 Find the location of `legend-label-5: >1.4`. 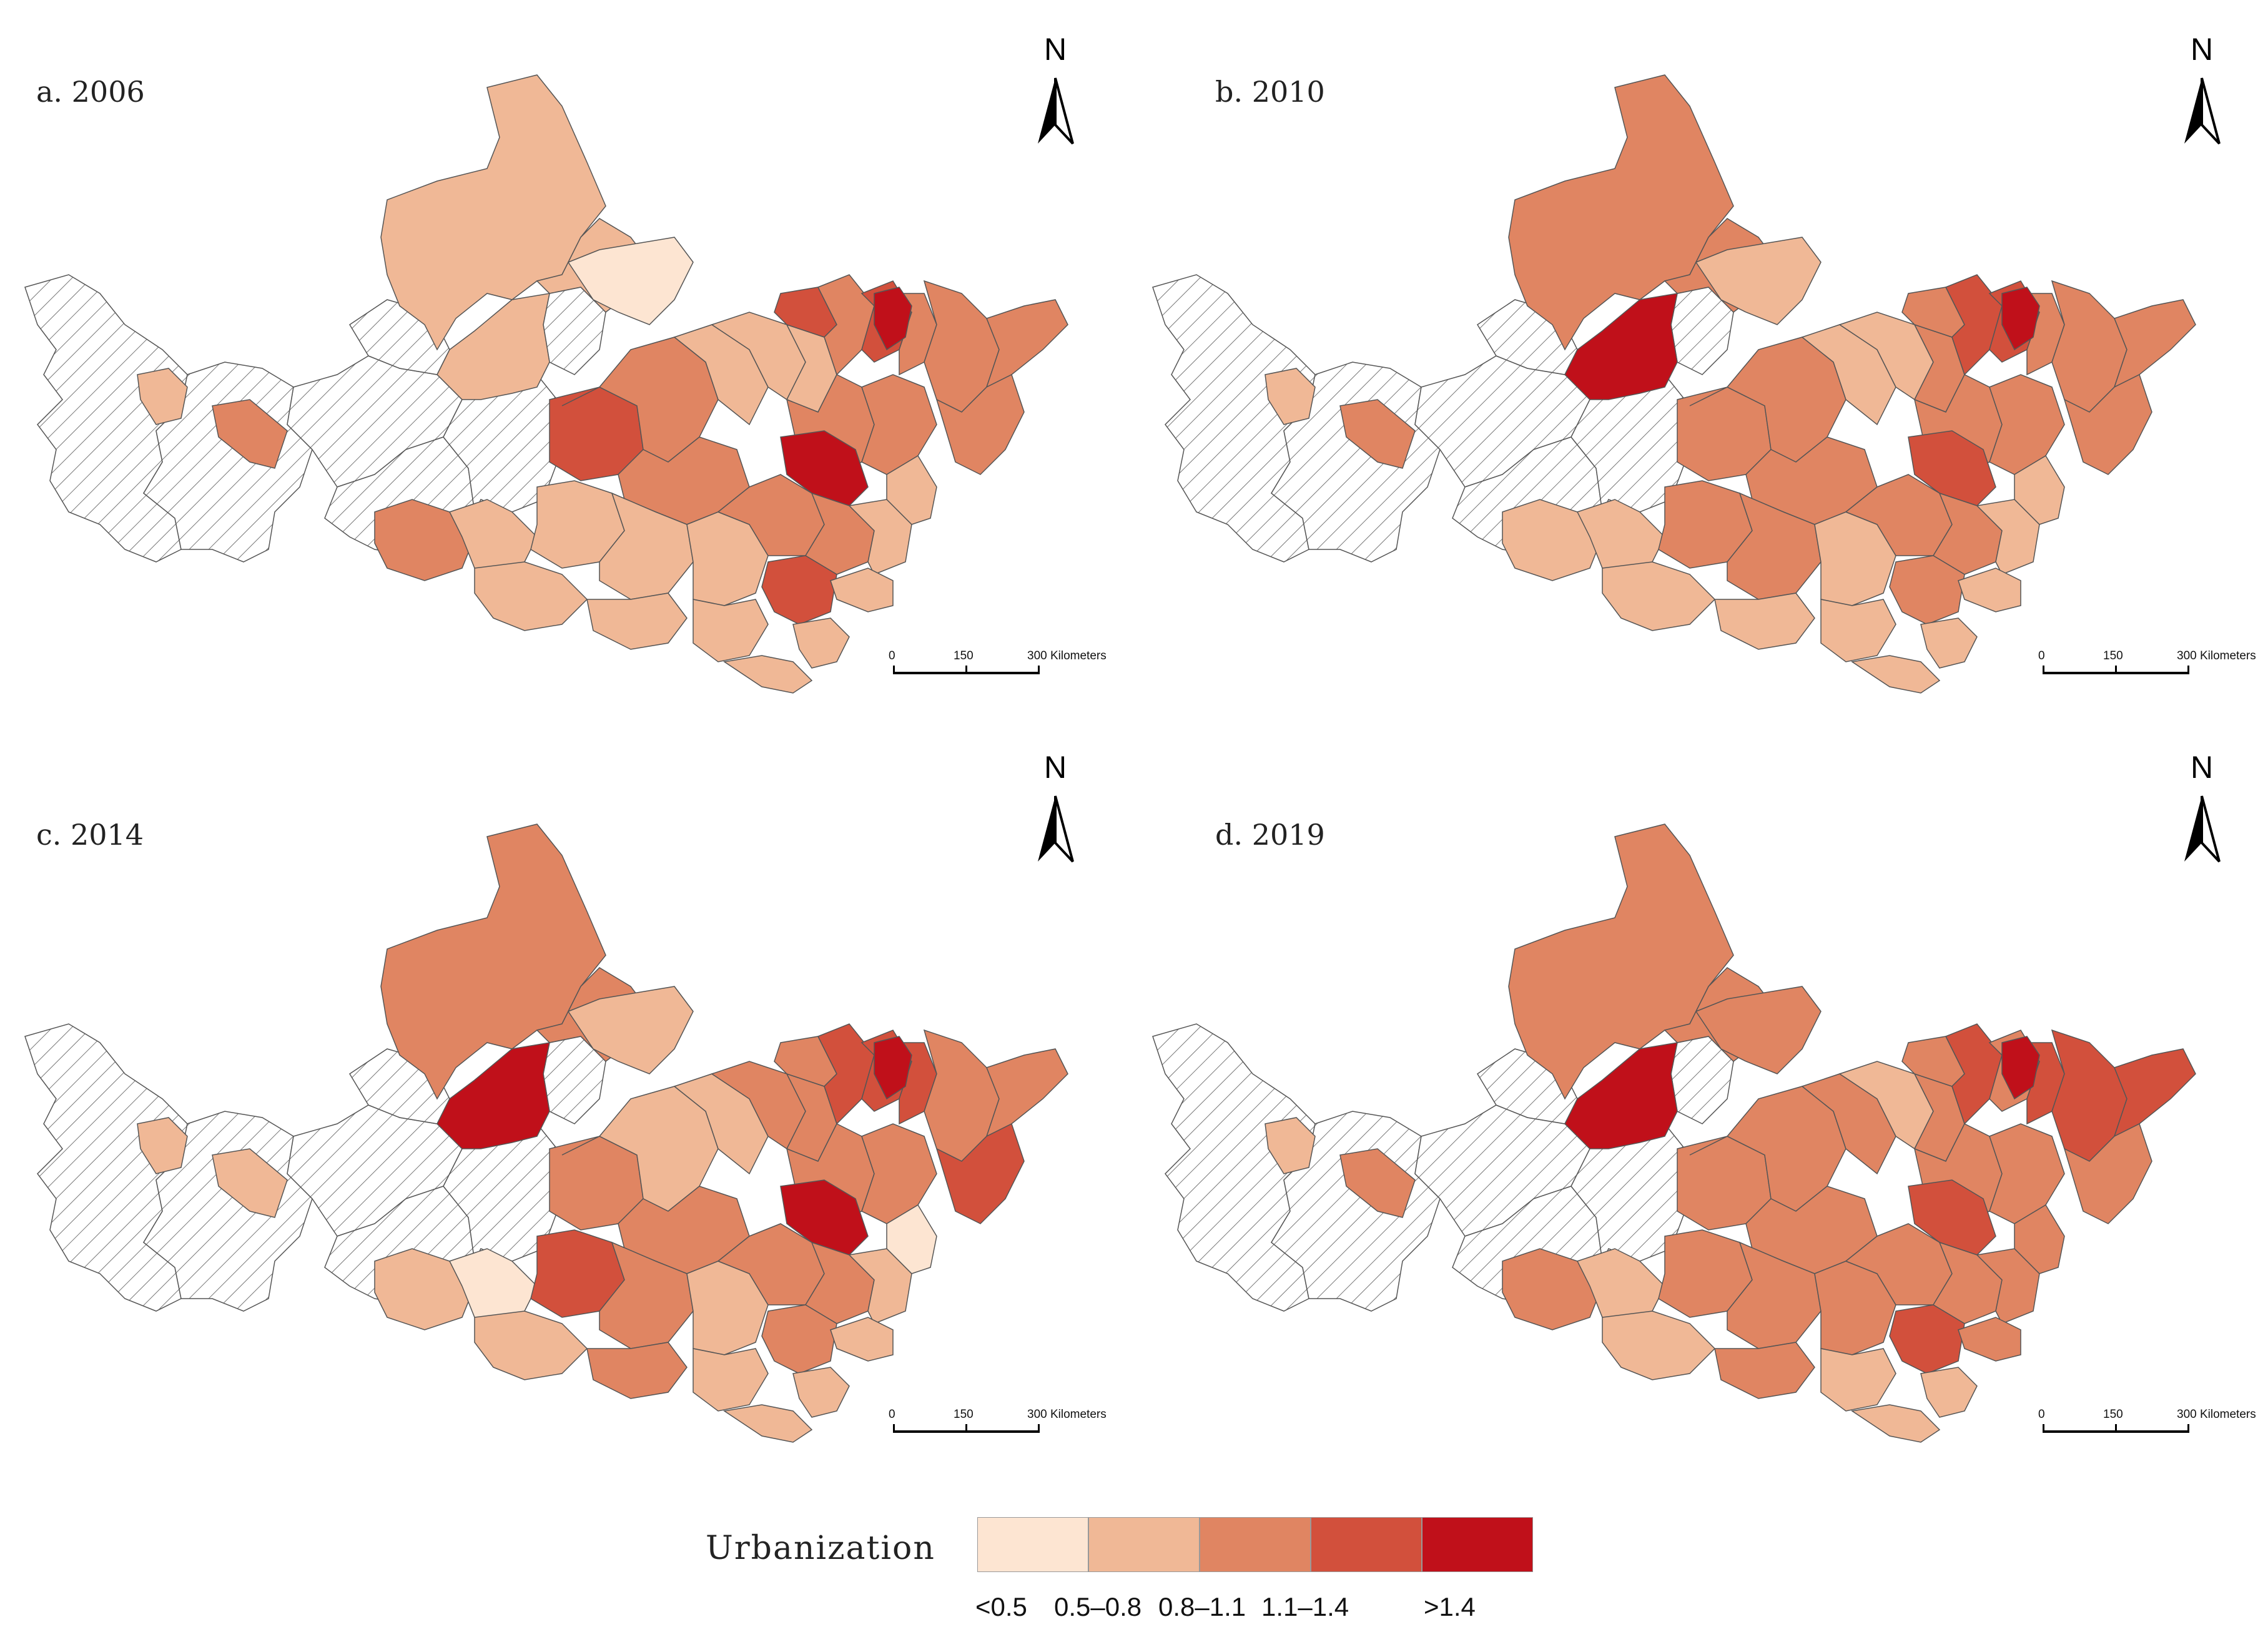

legend-label-5: >1.4 is located at coordinates (1450, 1607).